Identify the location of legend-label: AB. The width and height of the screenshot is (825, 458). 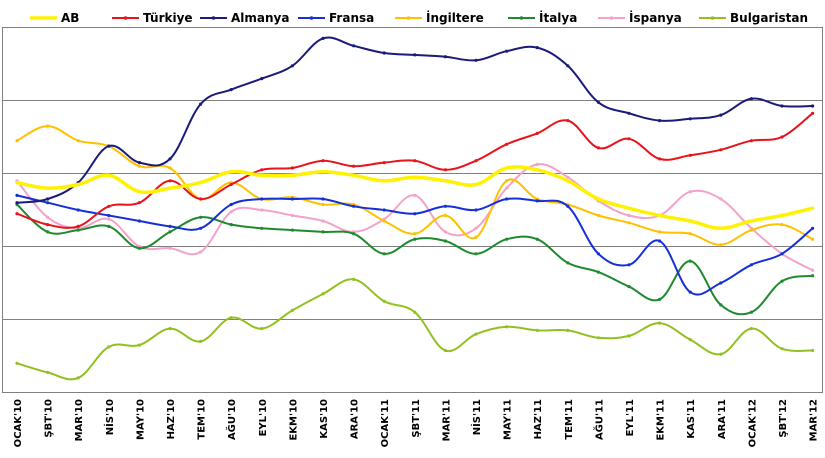
(70, 18).